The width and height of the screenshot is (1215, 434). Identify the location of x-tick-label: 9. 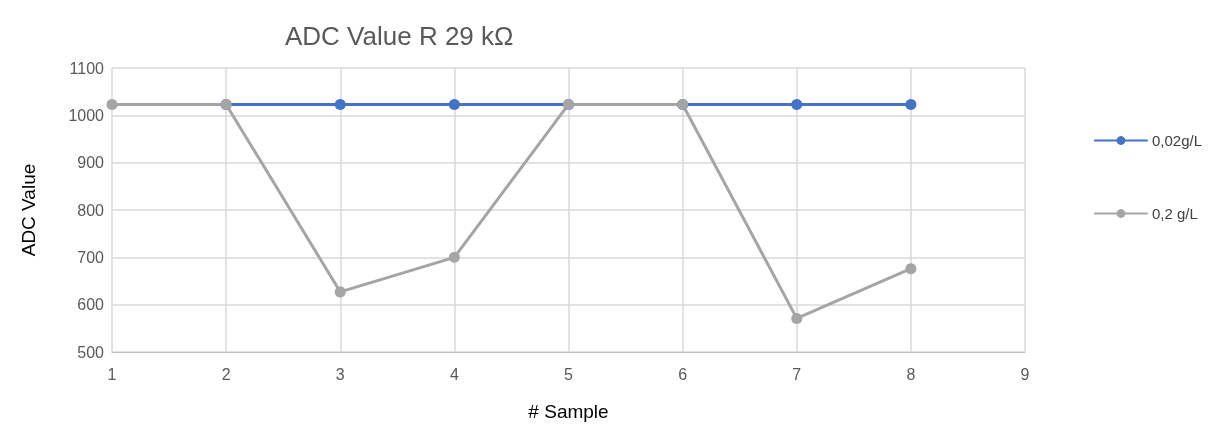
(1025, 374).